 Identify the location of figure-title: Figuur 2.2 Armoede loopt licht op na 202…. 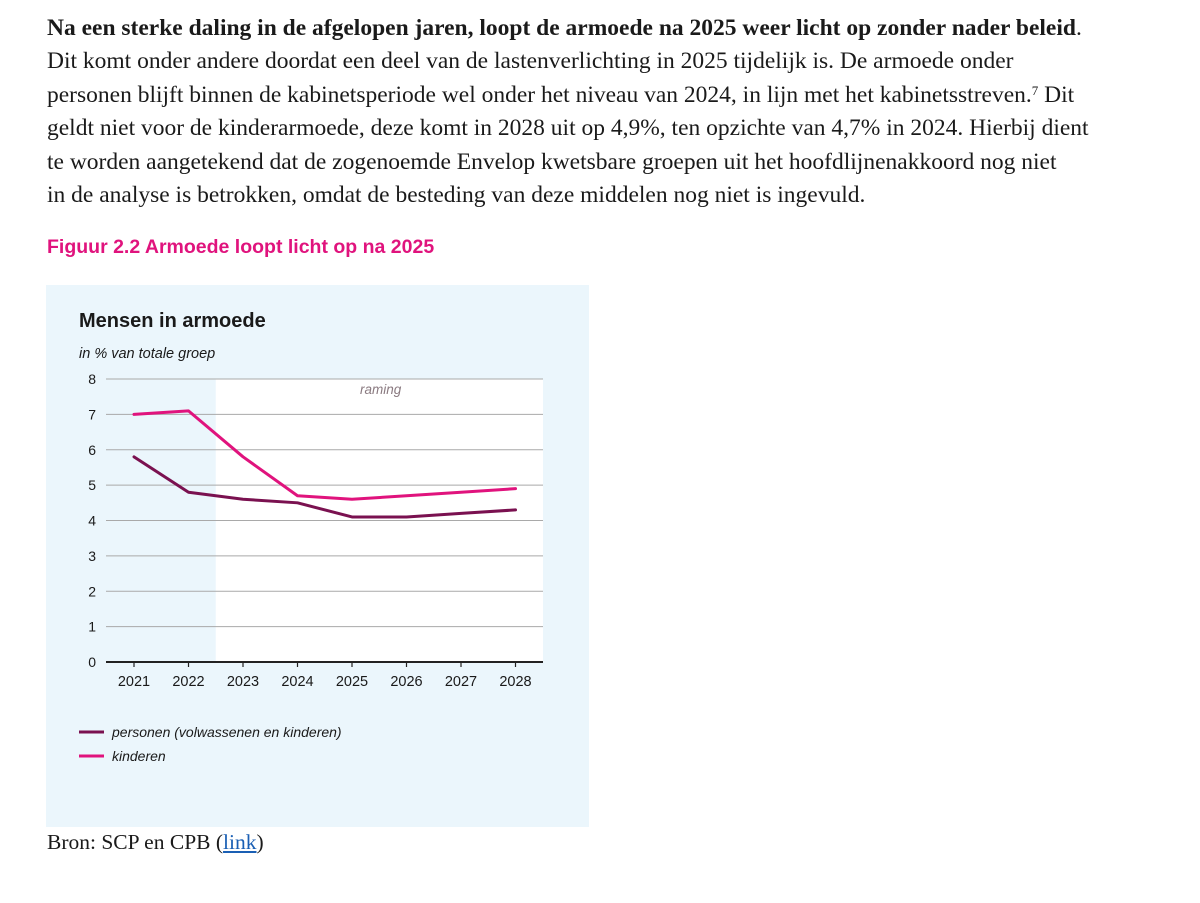
(241, 247).